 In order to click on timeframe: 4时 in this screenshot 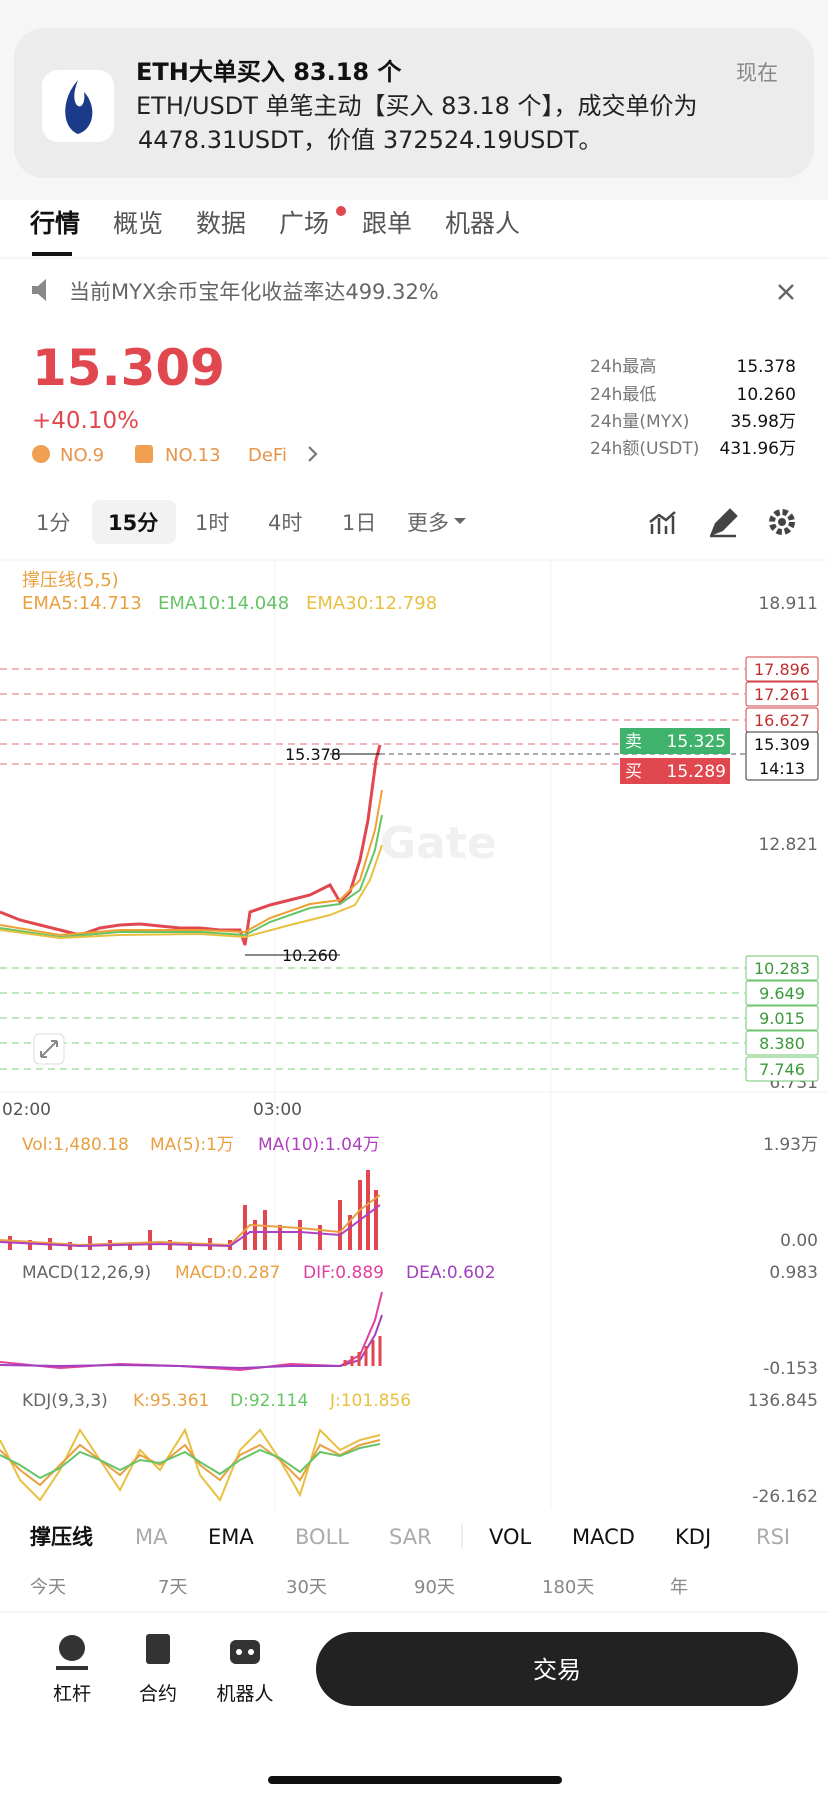, I will do `click(285, 523)`.